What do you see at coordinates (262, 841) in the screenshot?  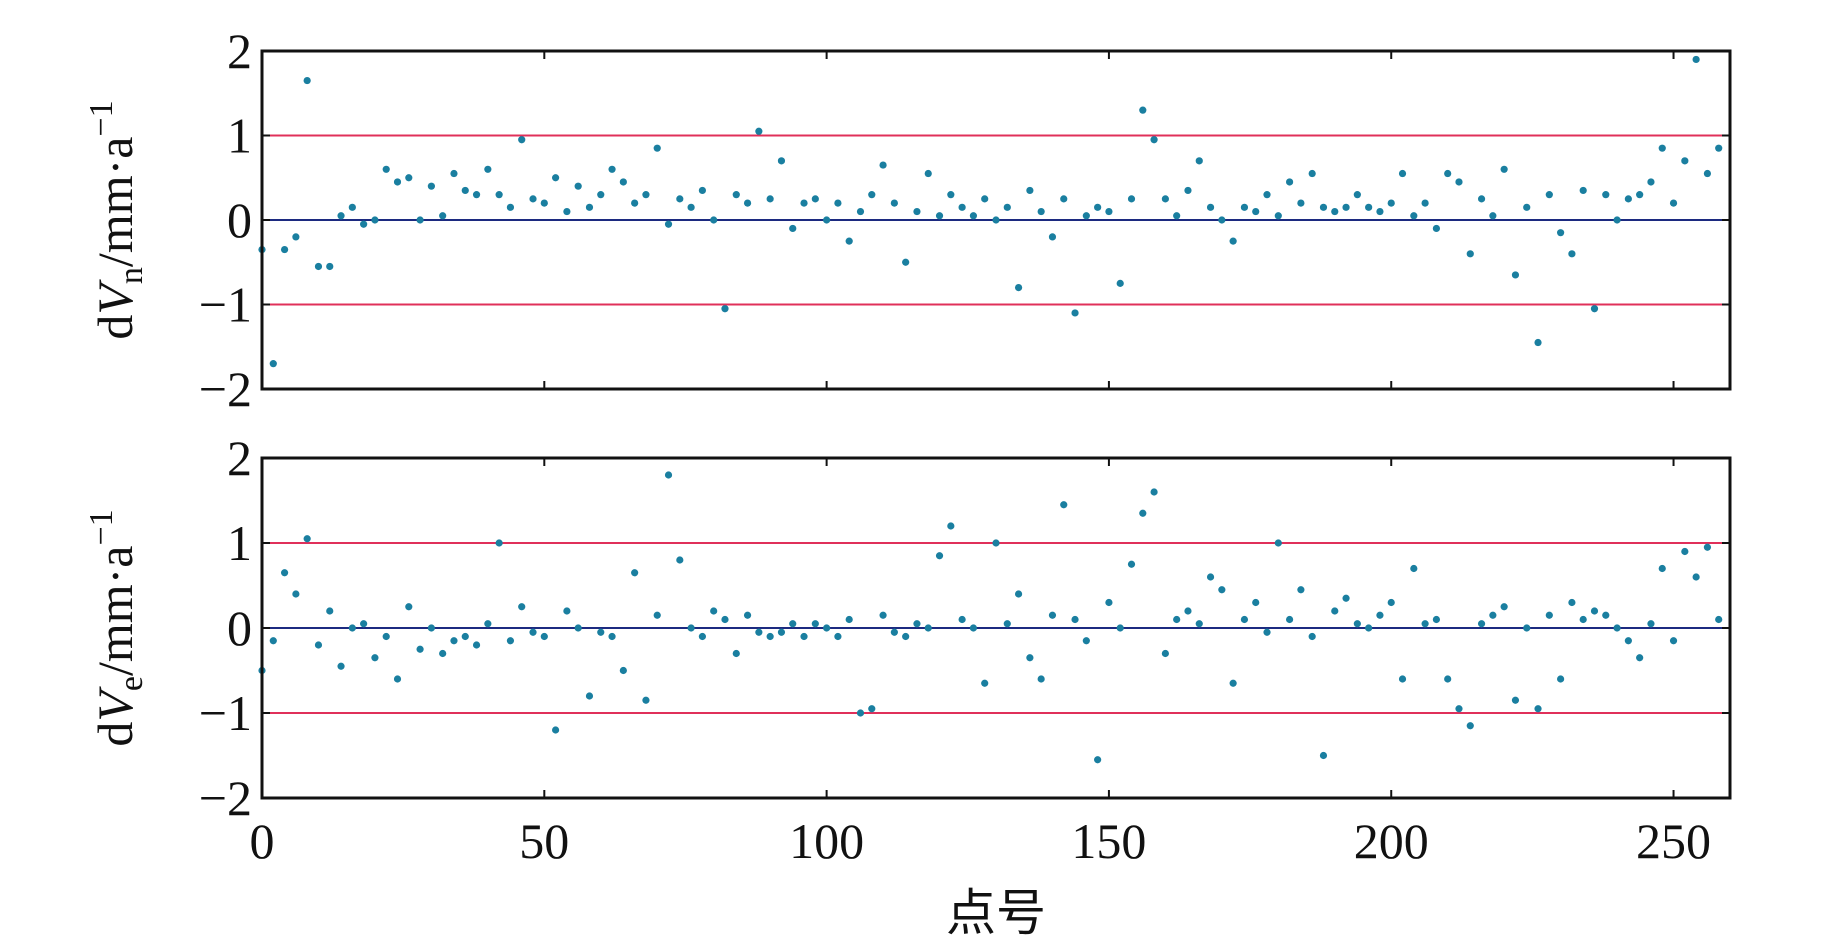 I see `x-tick-label: 0` at bounding box center [262, 841].